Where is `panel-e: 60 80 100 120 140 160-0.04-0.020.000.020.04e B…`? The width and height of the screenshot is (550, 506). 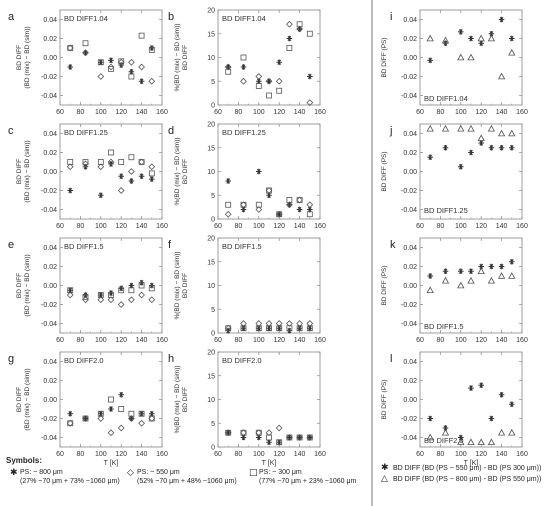 panel-e: 60 80 100 120 140 160-0.04-0.020.000.020.04e B… is located at coordinates (88, 290).